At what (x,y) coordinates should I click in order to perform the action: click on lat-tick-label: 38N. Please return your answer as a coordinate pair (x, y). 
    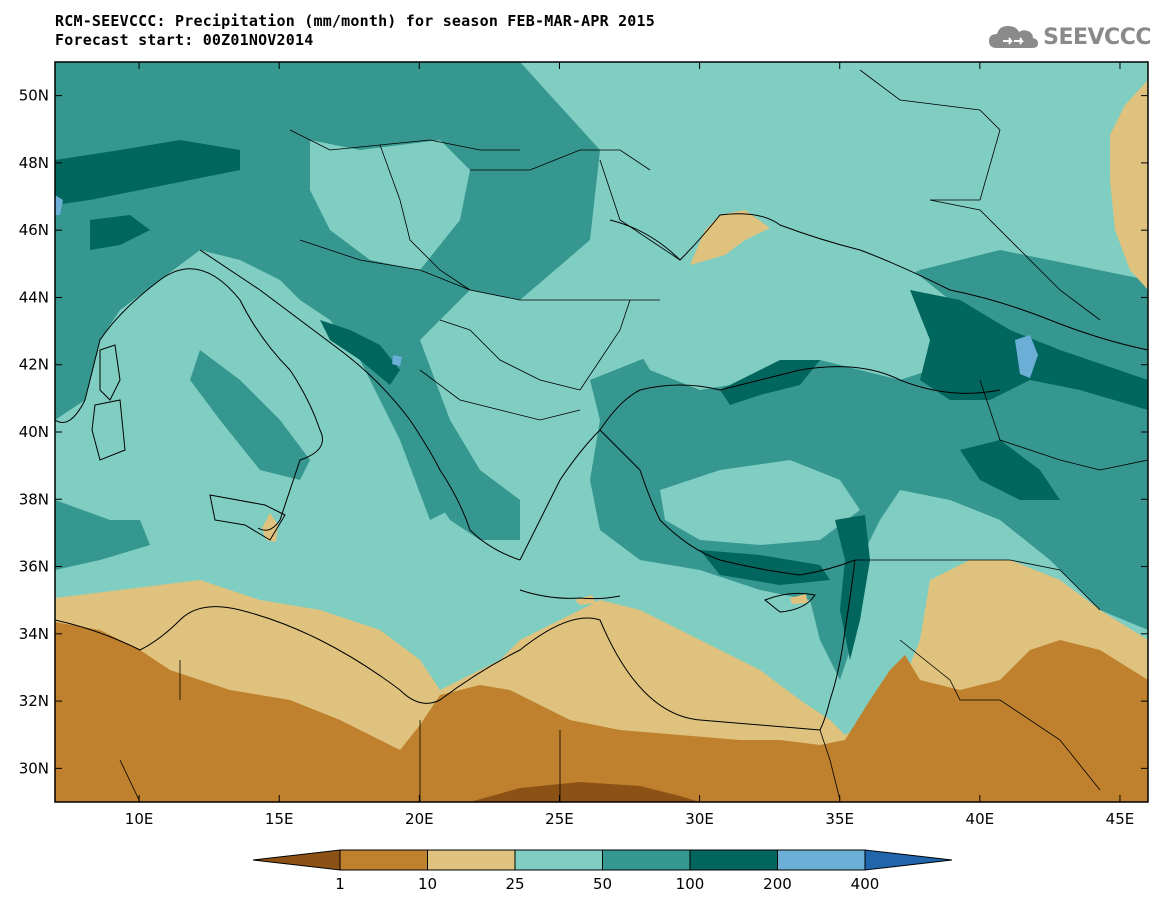
    Looking at the image, I should click on (34, 499).